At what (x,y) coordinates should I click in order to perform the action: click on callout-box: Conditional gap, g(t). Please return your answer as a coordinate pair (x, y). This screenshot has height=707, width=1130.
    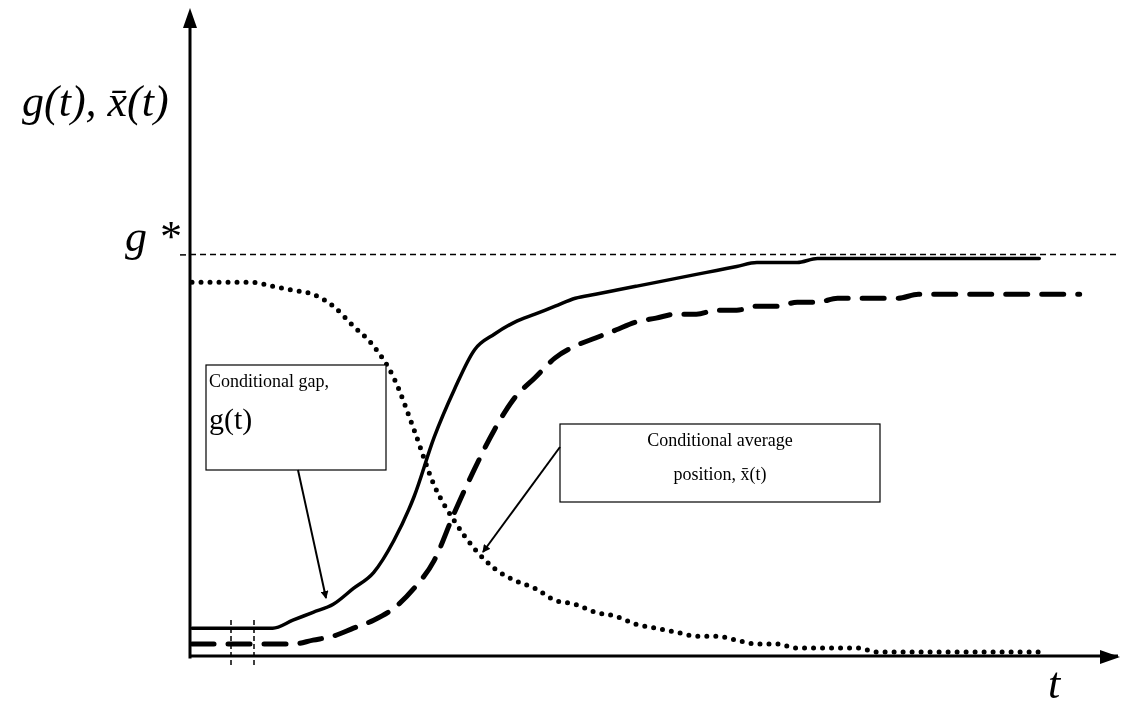
    Looking at the image, I should click on (296, 417).